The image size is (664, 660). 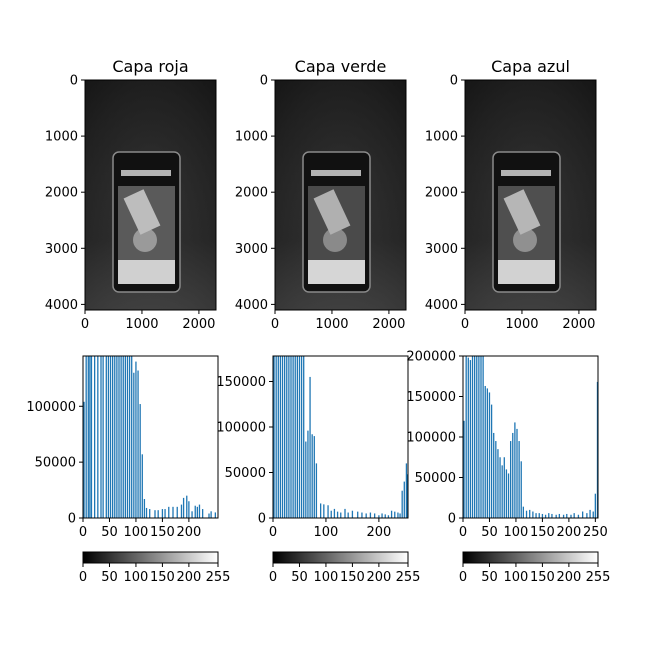 What do you see at coordinates (51, 407) in the screenshot?
I see `y-tick-label: 100000` at bounding box center [51, 407].